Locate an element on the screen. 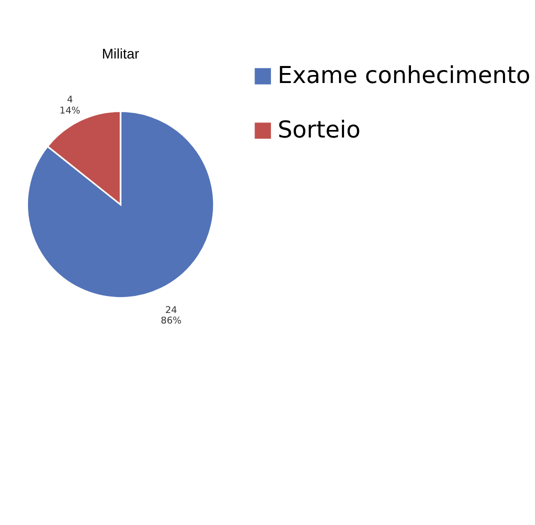  chart-title: Militar is located at coordinates (121, 53).